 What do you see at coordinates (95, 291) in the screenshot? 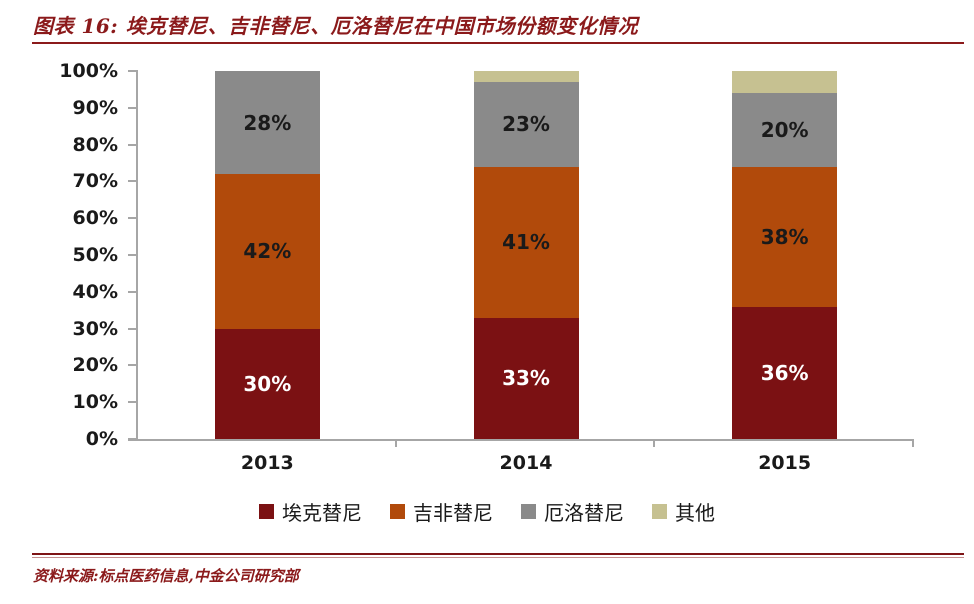
I see `y-tick-label: 40%` at bounding box center [95, 291].